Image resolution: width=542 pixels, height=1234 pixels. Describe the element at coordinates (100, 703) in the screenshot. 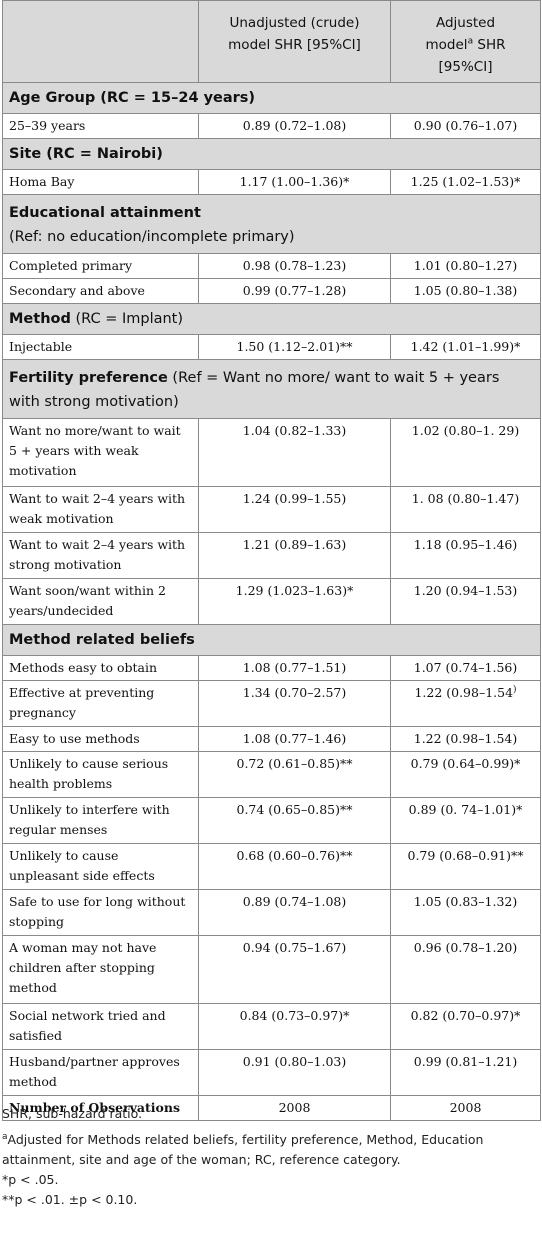

I see `row-label: Effective at preventing pregnancy` at that location.